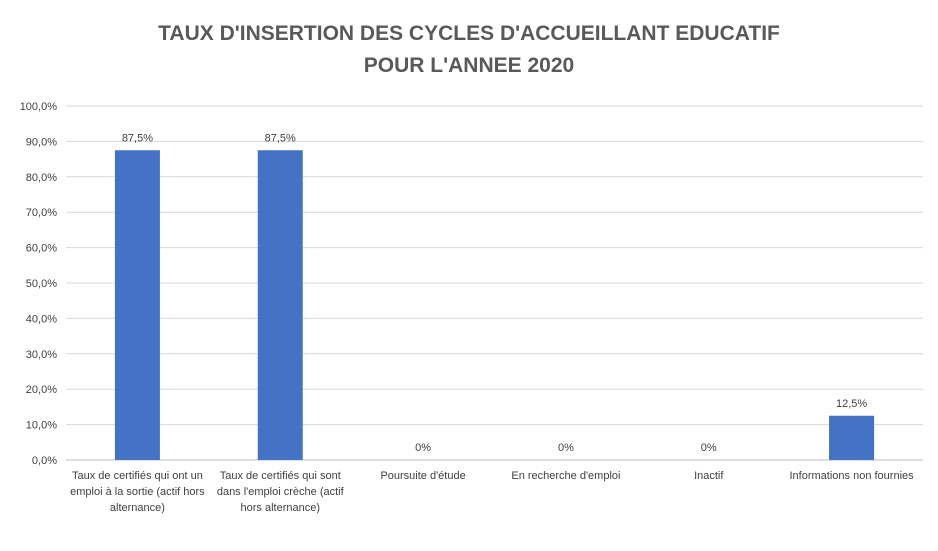 The width and height of the screenshot is (938, 551). What do you see at coordinates (41, 426) in the screenshot?
I see `y-tick-label: 10,0%` at bounding box center [41, 426].